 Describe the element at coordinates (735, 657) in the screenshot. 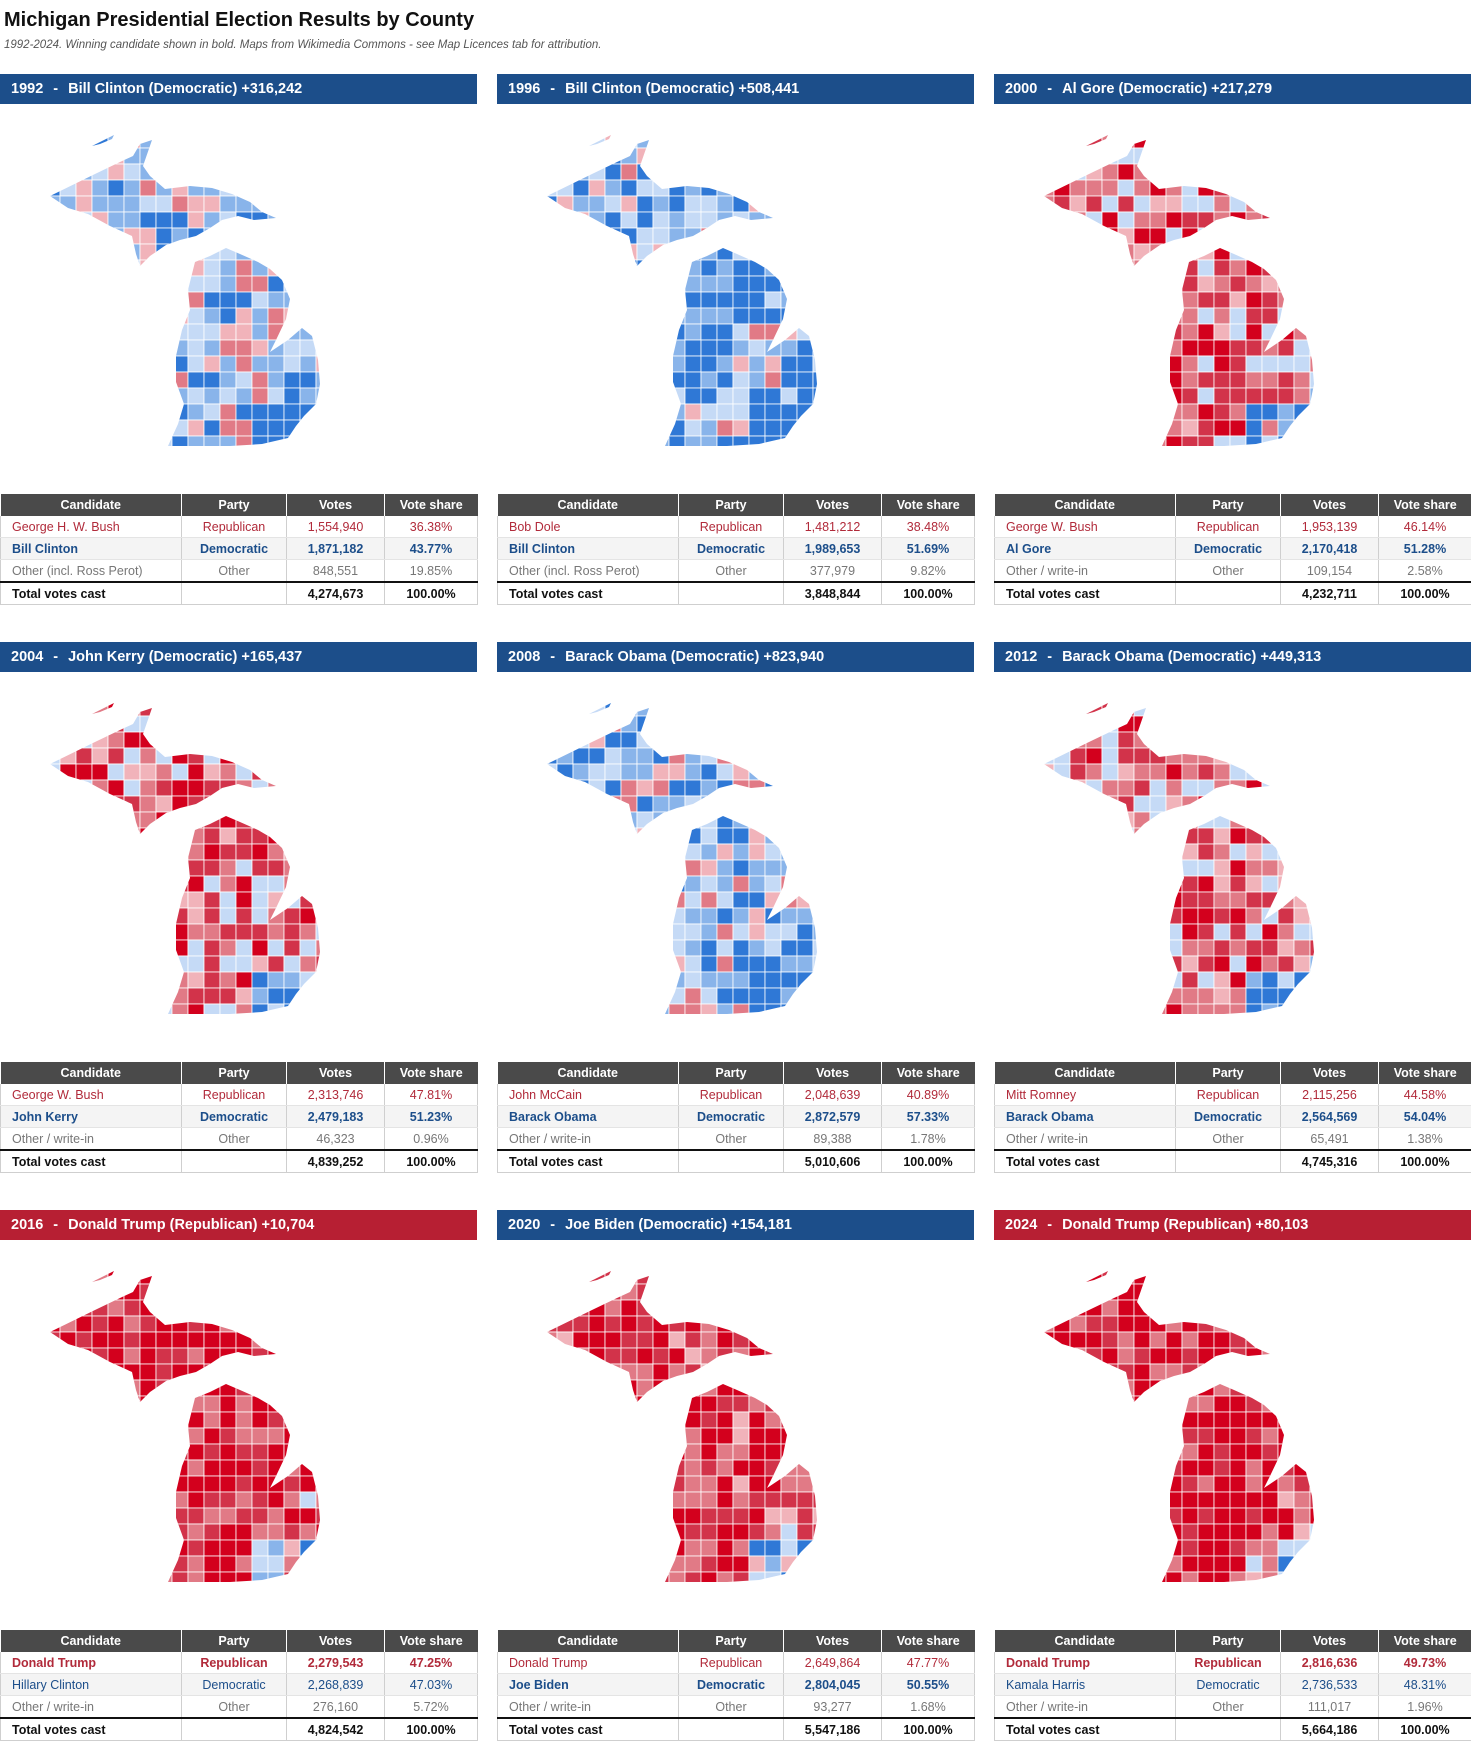

I see `election-banner: 2008- Barack Obama (Democratic) +823,940` at that location.